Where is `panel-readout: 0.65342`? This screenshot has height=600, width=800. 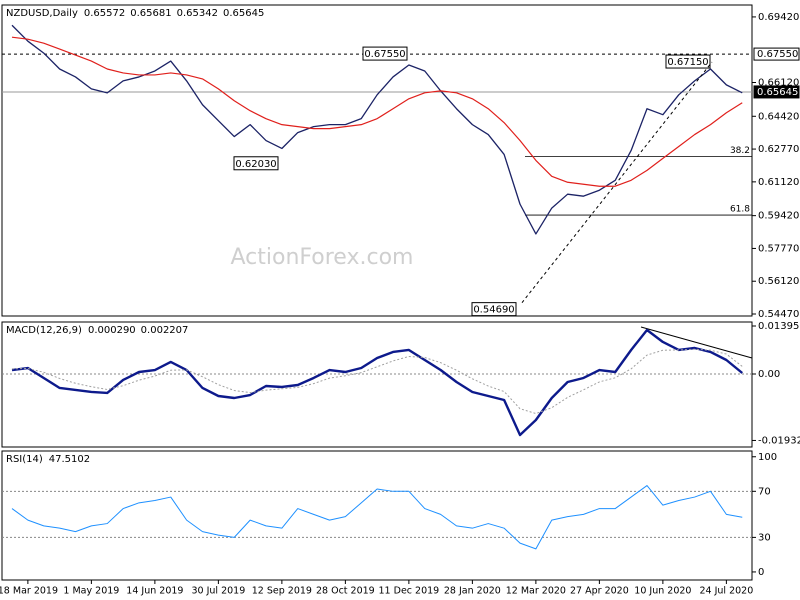
panel-readout: 0.65342 is located at coordinates (197, 13).